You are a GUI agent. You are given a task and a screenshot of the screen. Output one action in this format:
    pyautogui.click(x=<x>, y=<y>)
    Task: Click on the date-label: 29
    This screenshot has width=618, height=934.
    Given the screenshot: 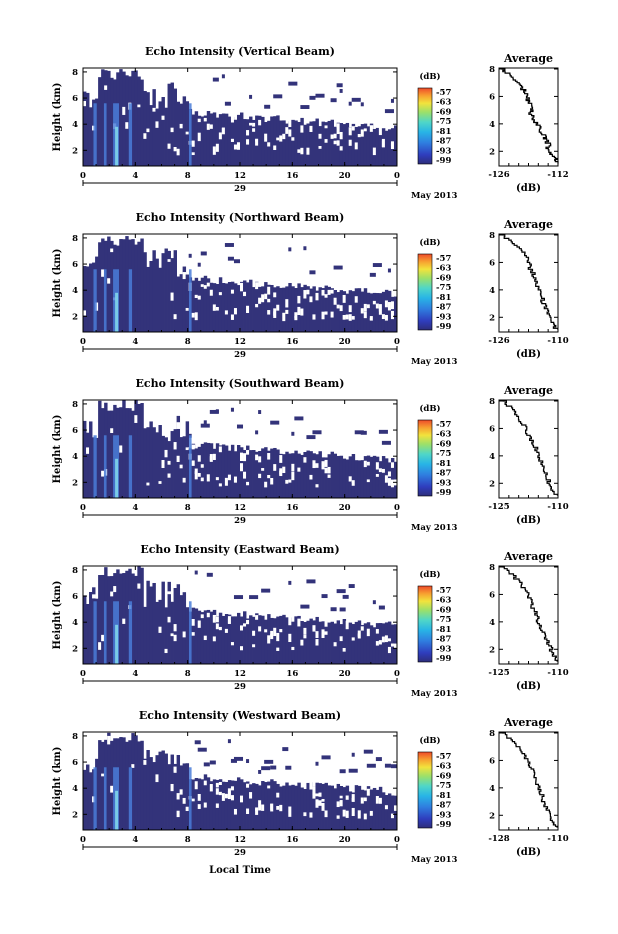 What is the action you would take?
    pyautogui.click(x=240, y=687)
    